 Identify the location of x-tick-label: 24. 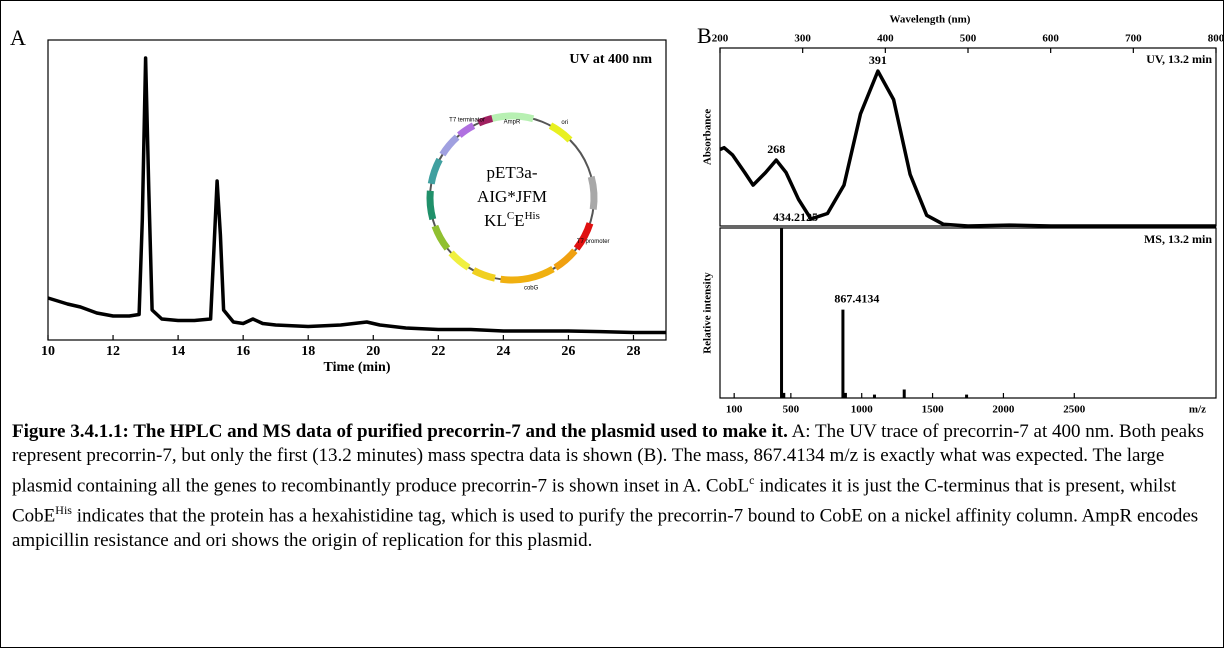
(503, 351).